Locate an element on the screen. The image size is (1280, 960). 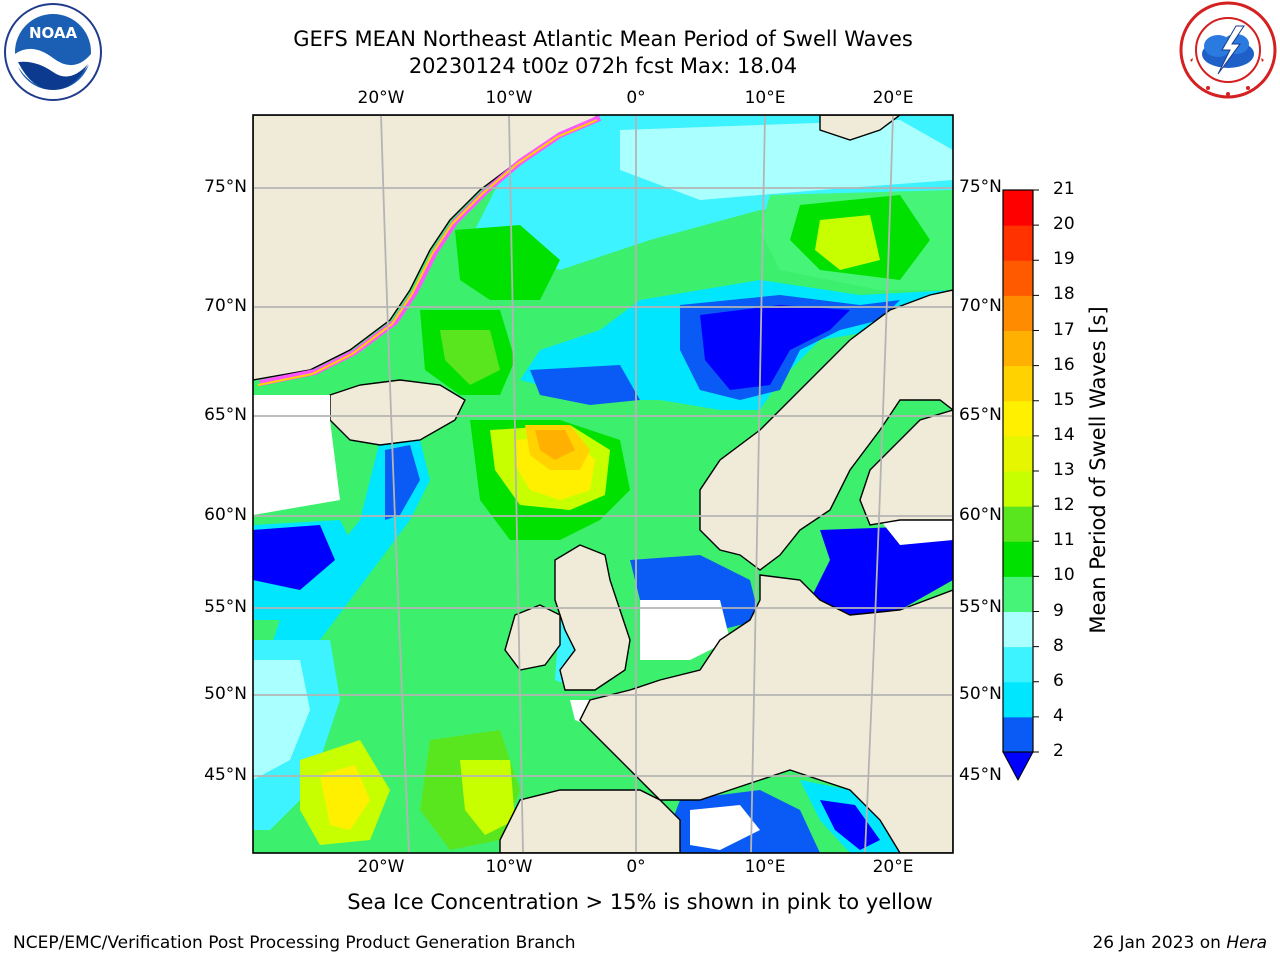
nws-logo is located at coordinates (1228, 50).